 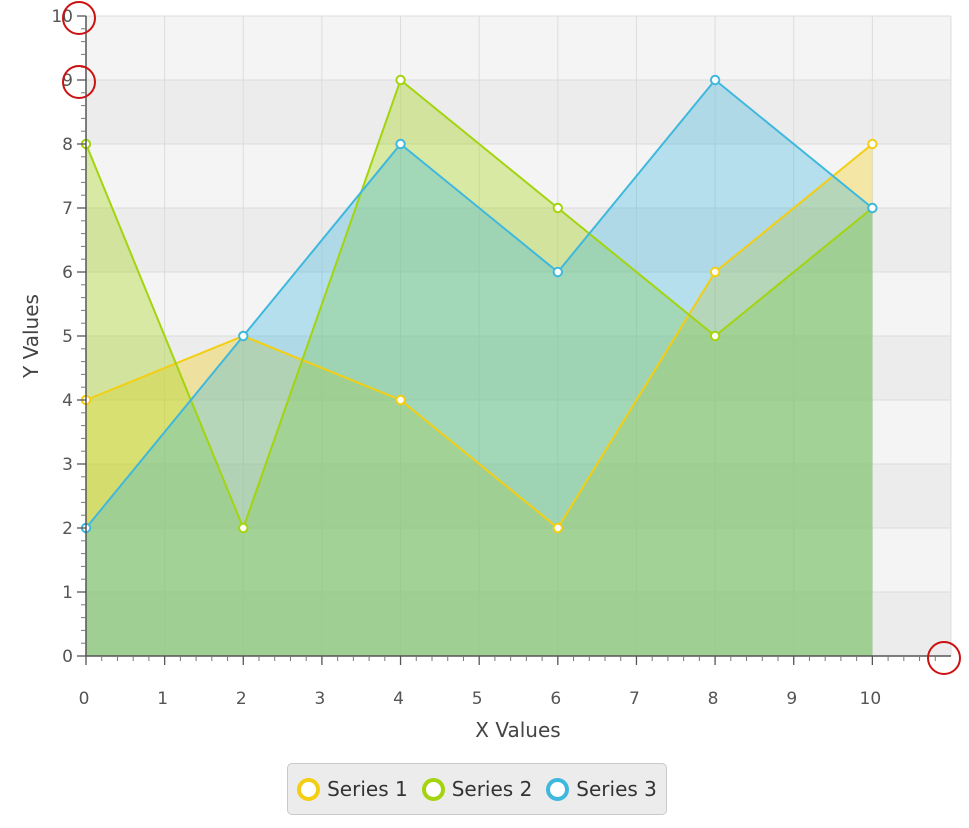 I want to click on y-tick-label: 0, so click(x=67, y=657).